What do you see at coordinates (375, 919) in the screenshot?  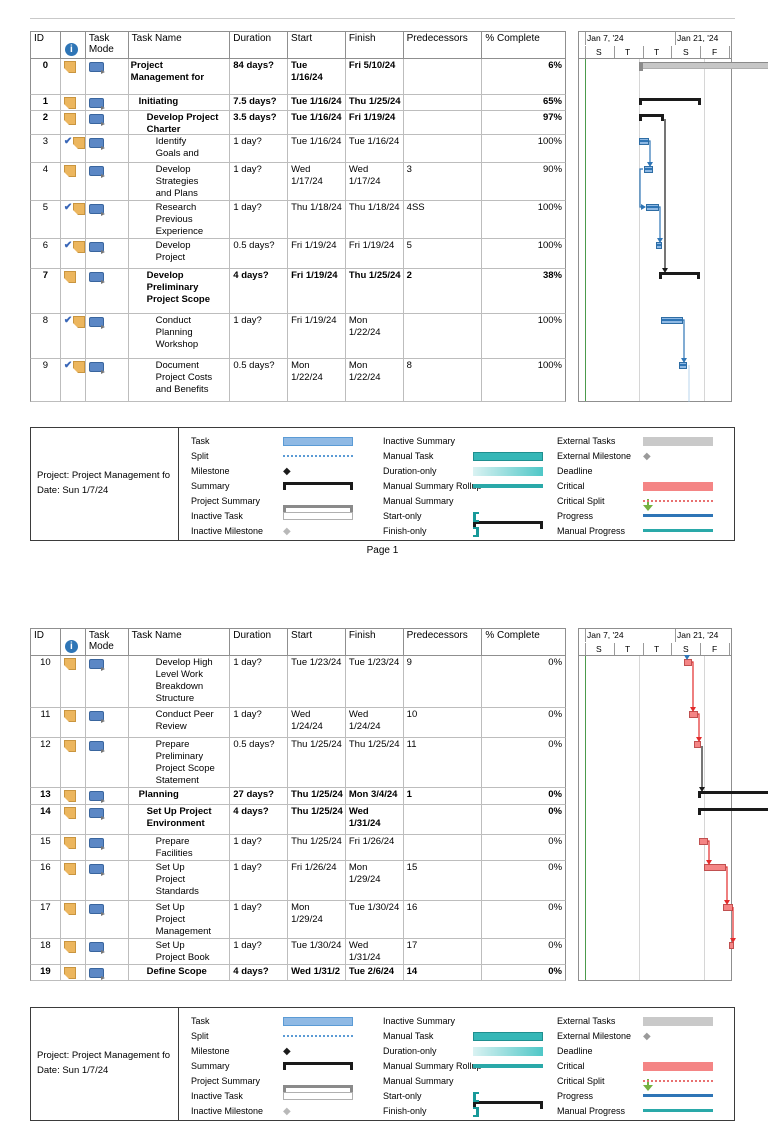 I see `task-finish: Tue 1/30/24` at bounding box center [375, 919].